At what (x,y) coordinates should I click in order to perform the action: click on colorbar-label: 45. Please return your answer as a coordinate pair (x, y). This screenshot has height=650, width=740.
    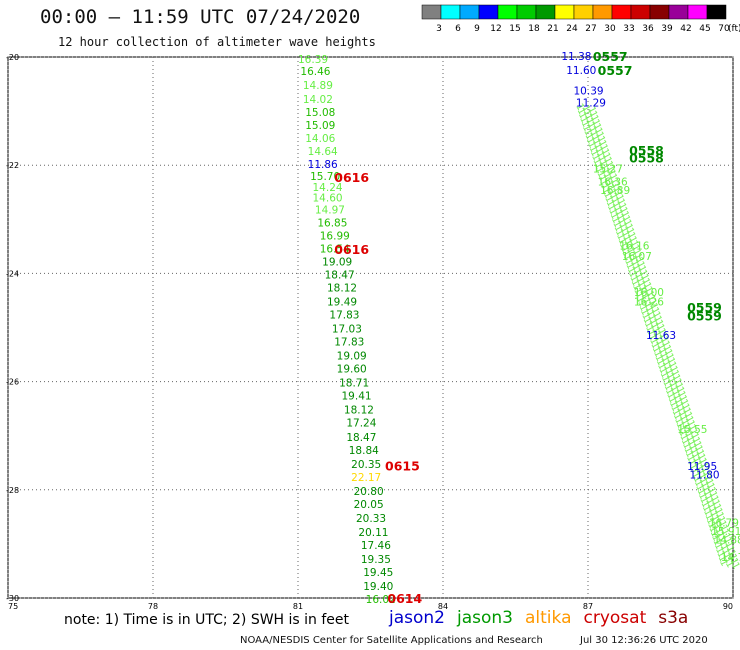
    Looking at the image, I should click on (704, 29).